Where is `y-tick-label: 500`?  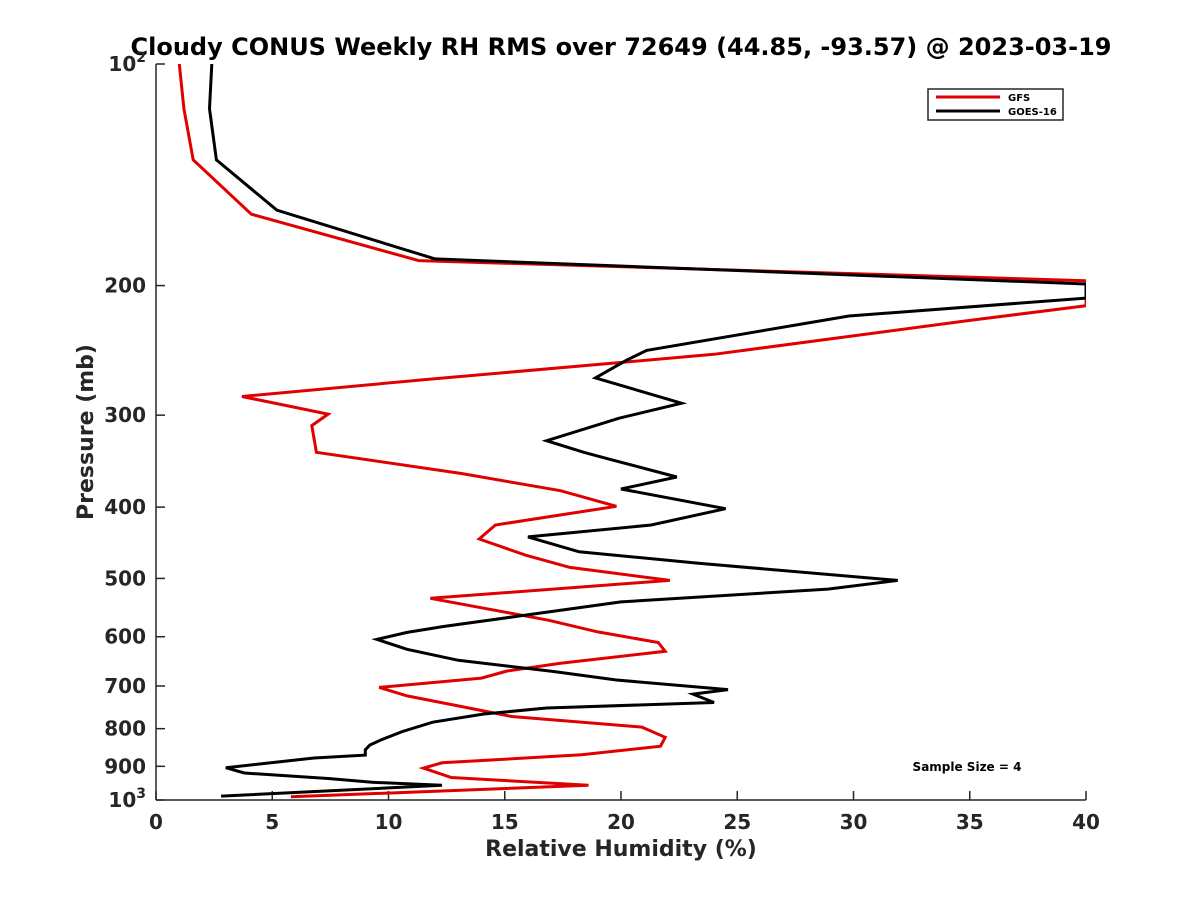 y-tick-label: 500 is located at coordinates (125, 578).